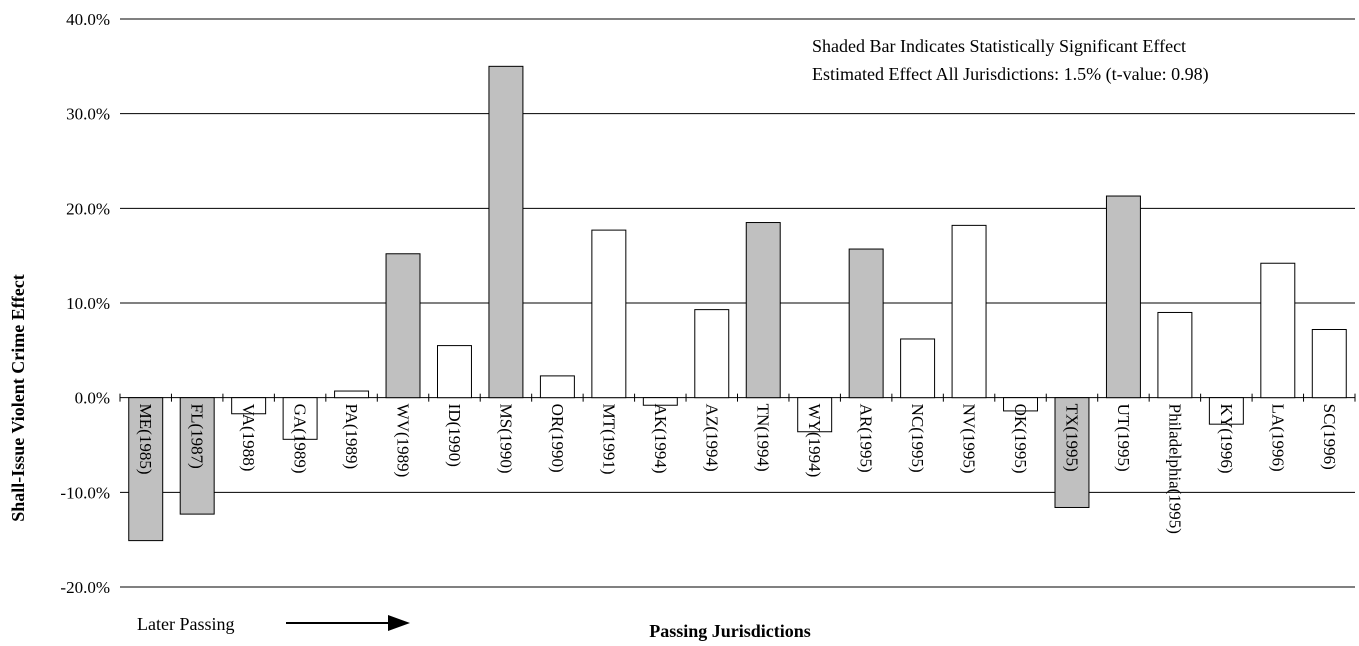  I want to click on category-label: GA(1989), so click(300, 439).